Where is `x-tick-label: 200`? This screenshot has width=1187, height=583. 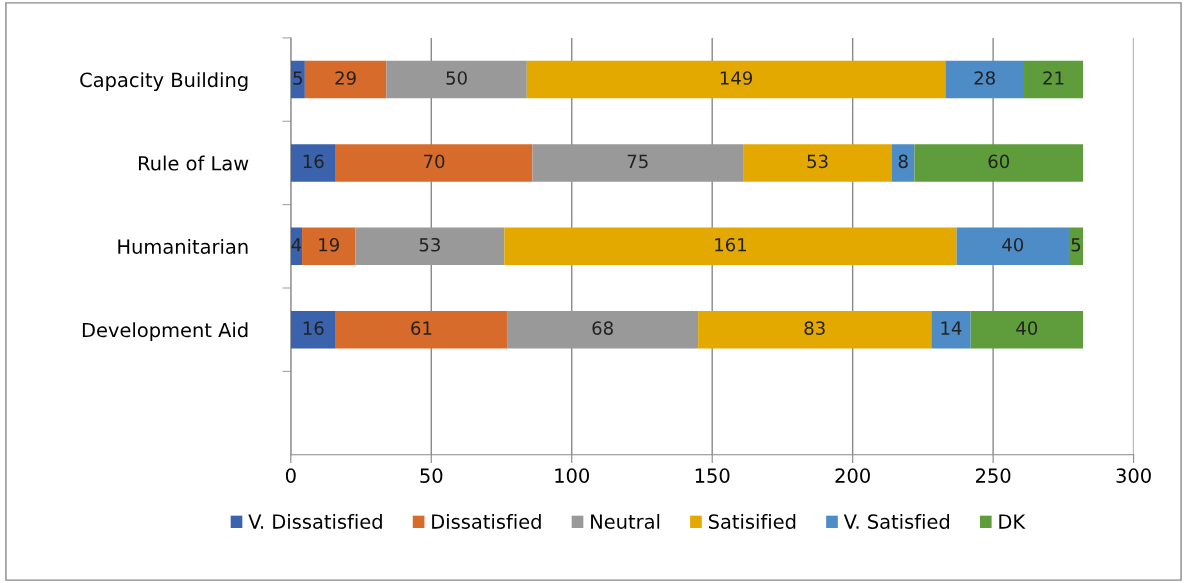 x-tick-label: 200 is located at coordinates (852, 475).